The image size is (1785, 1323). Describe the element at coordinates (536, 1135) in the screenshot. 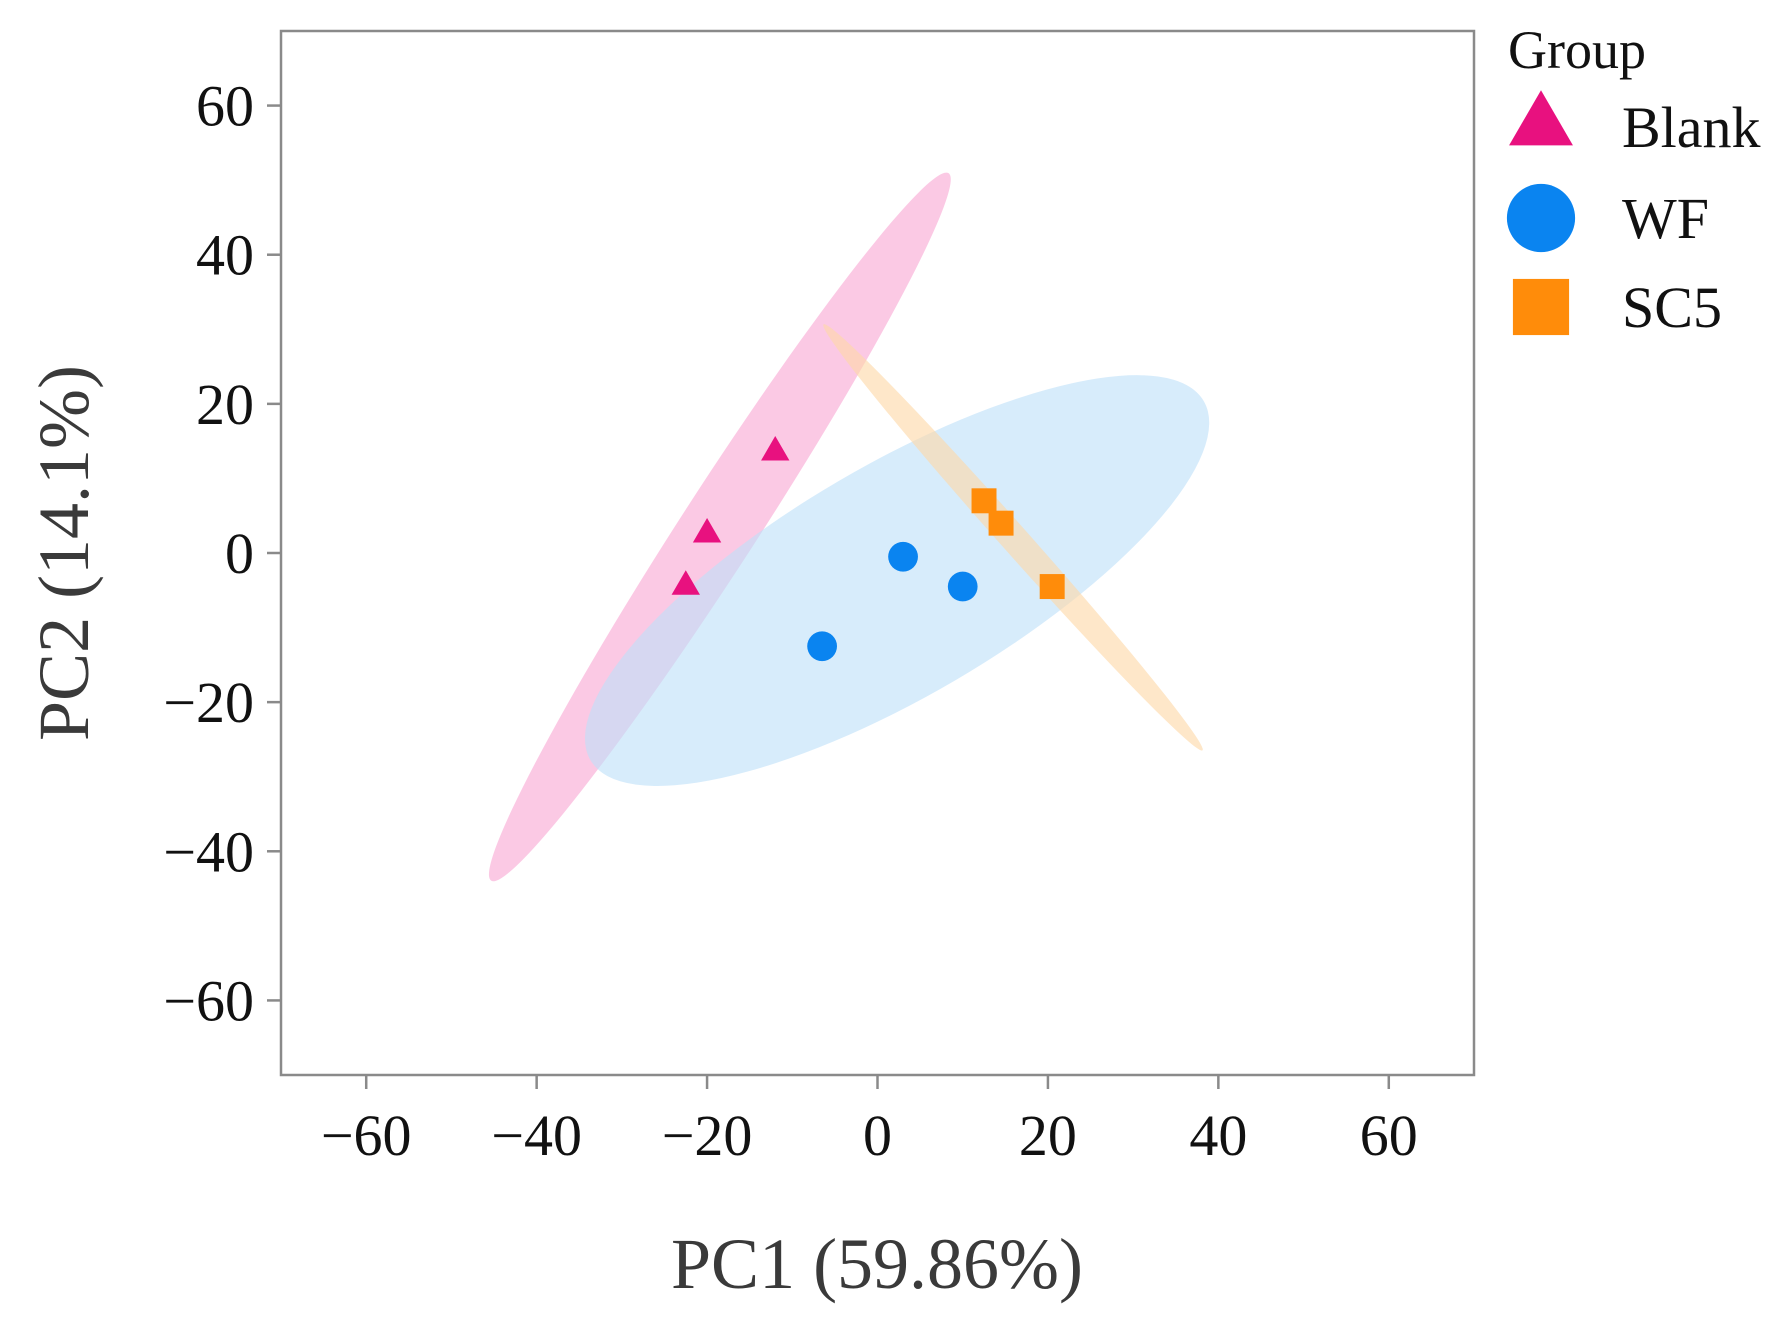

I see `x-tick-label: −40` at that location.